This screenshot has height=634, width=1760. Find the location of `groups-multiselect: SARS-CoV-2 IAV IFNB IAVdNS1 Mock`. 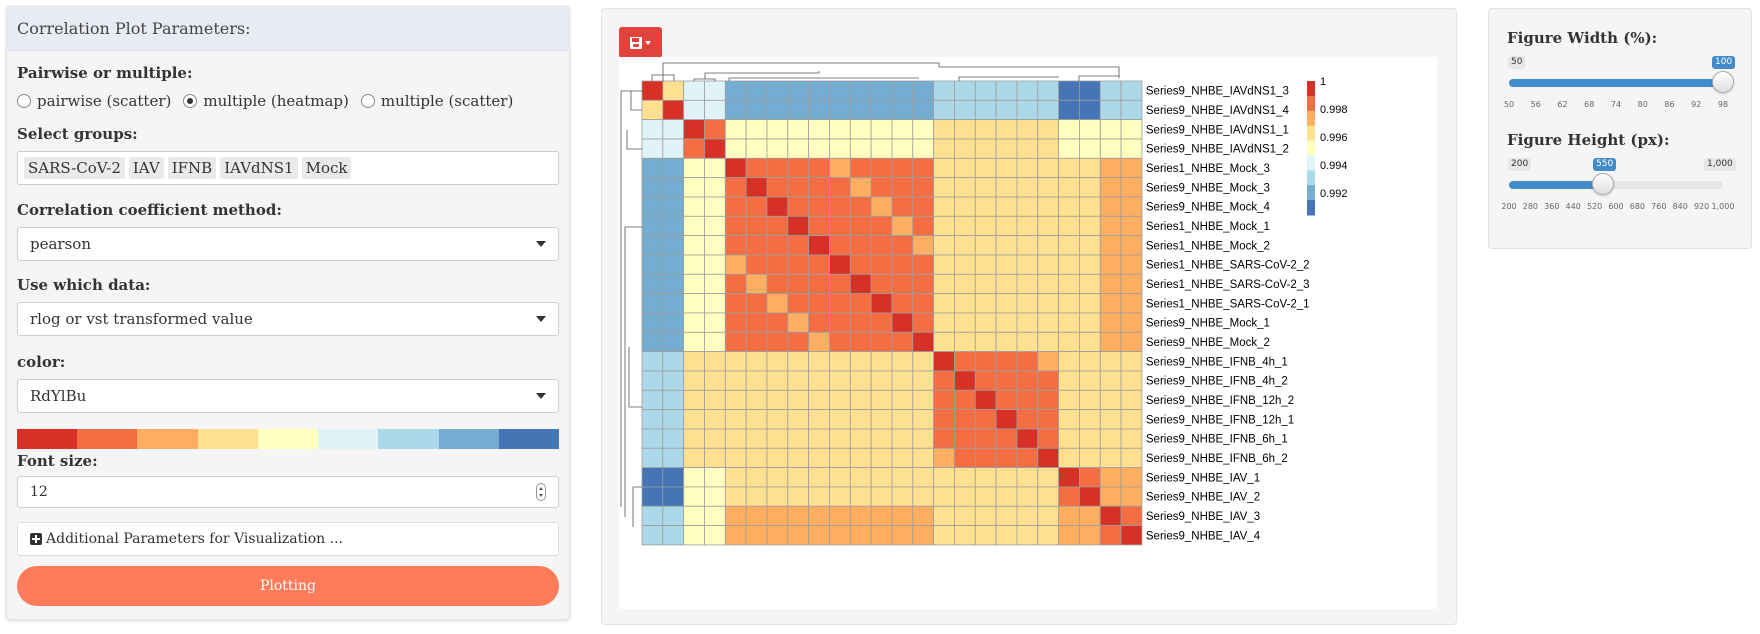

groups-multiselect: SARS-CoV-2 IAV IFNB IAVdNS1 Mock is located at coordinates (288, 168).